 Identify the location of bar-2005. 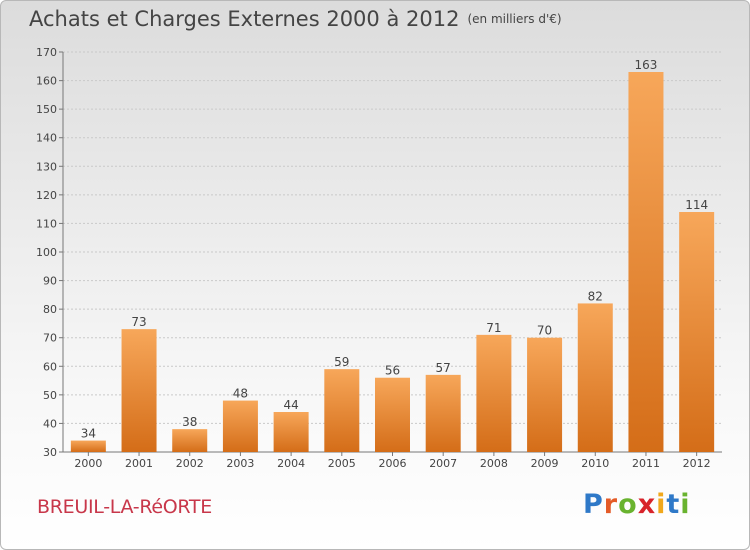
(342, 410).